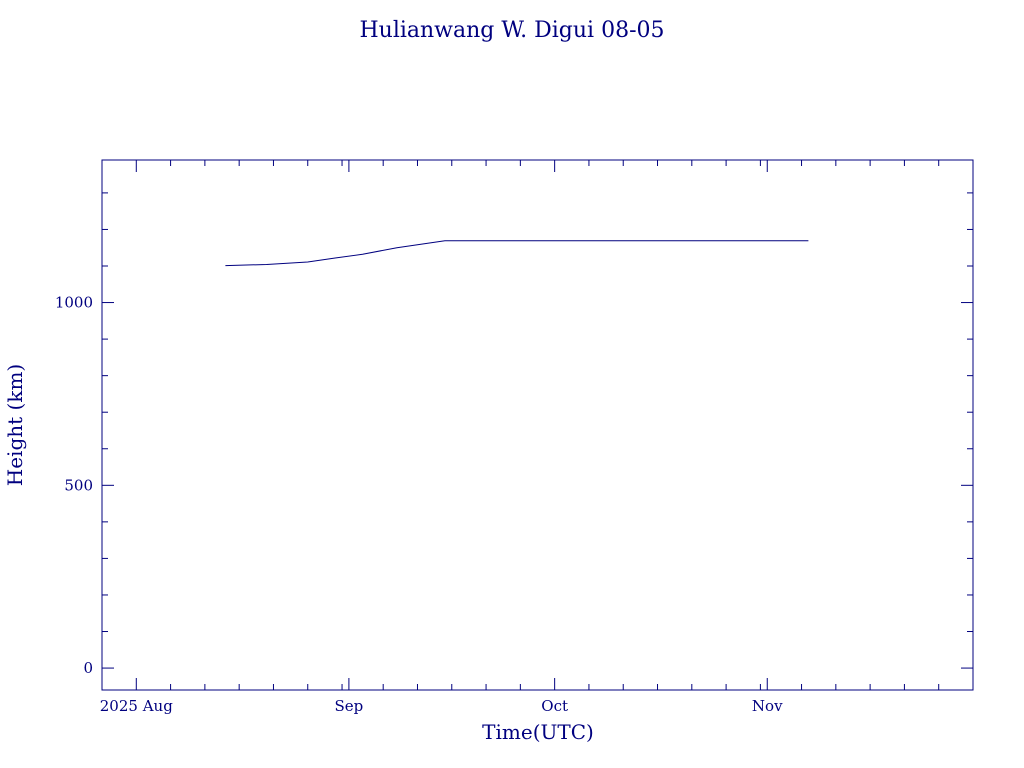 This screenshot has width=1024, height=768. Describe the element at coordinates (15, 425) in the screenshot. I see `y-axis-label: Height (km)` at that location.